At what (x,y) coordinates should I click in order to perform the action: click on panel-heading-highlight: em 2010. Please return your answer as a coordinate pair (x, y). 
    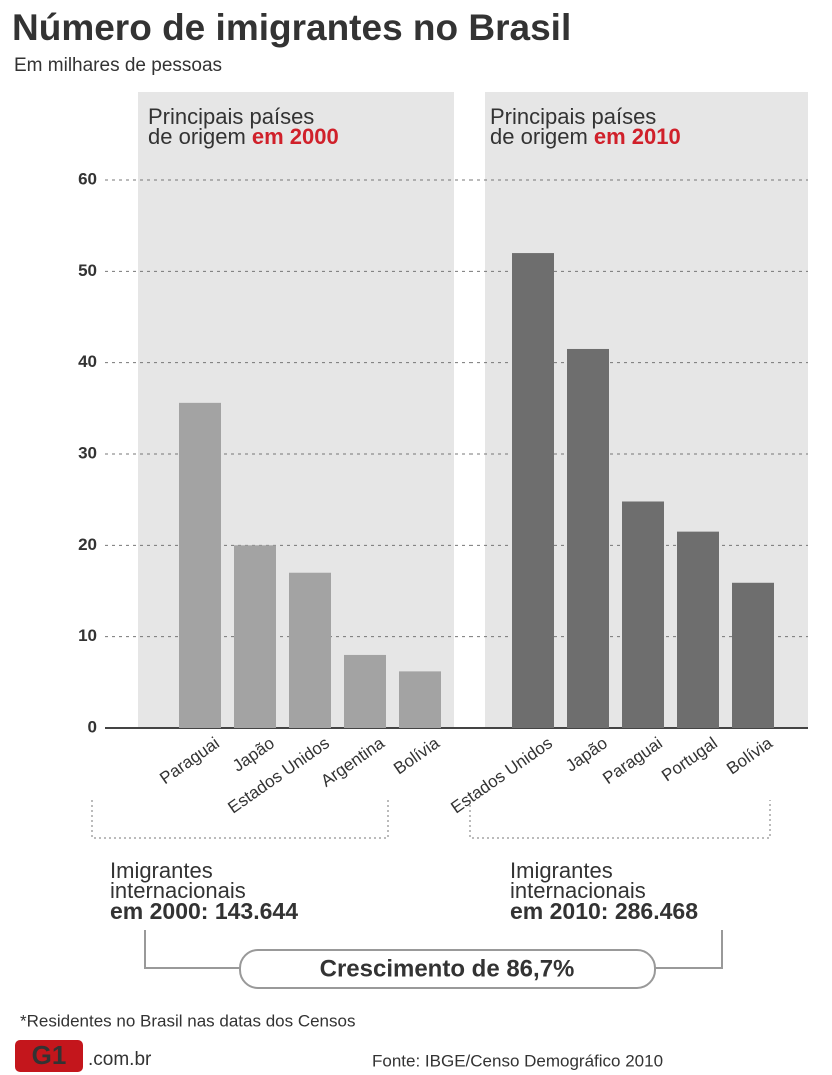
    Looking at the image, I should click on (637, 136).